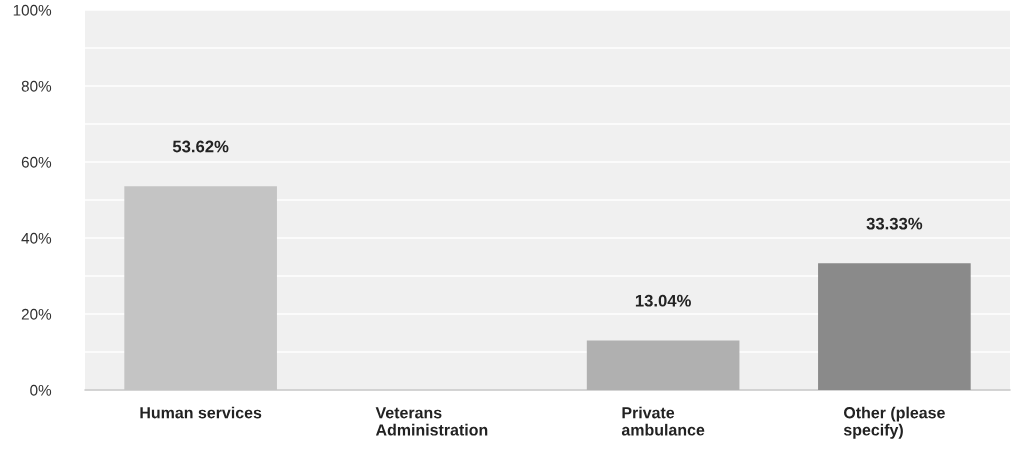  Describe the element at coordinates (36, 162) in the screenshot. I see `y-tick-label: 60%` at that location.